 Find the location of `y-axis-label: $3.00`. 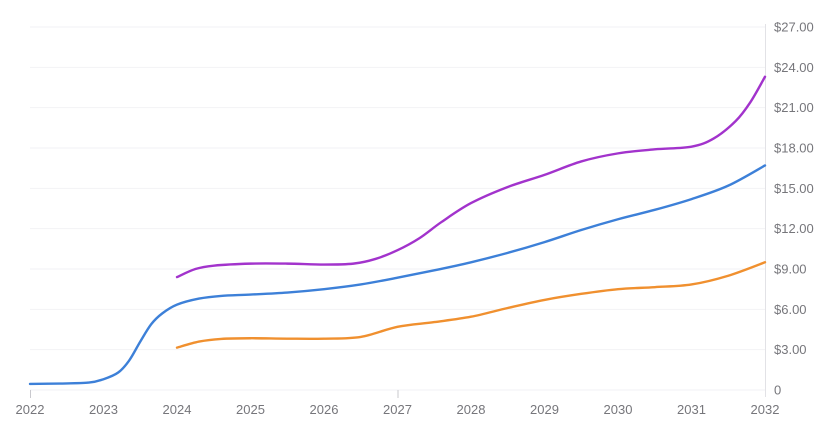

y-axis-label: $3.00 is located at coordinates (790, 349).